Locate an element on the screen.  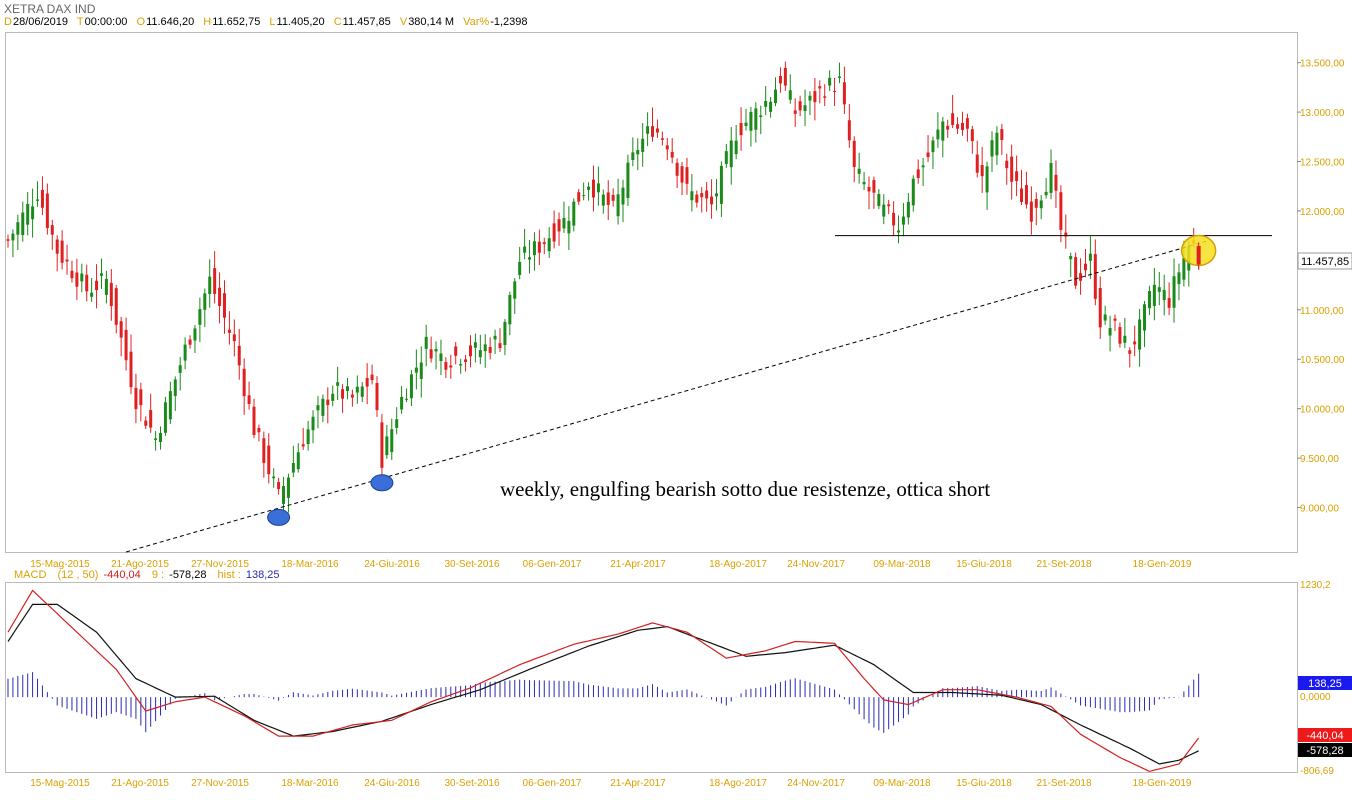
field-key-var: Var% is located at coordinates (476, 22).